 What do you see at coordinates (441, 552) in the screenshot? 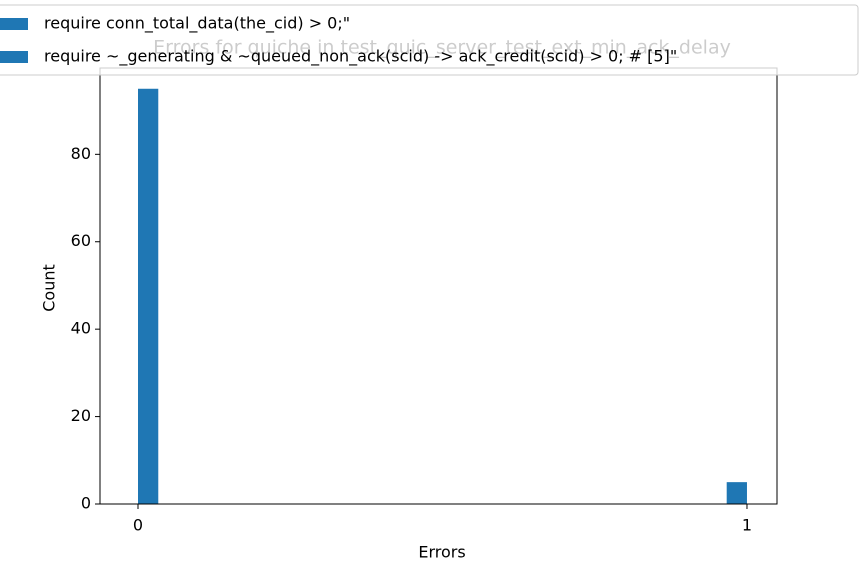
I see `x-axis-label: Errors` at bounding box center [441, 552].